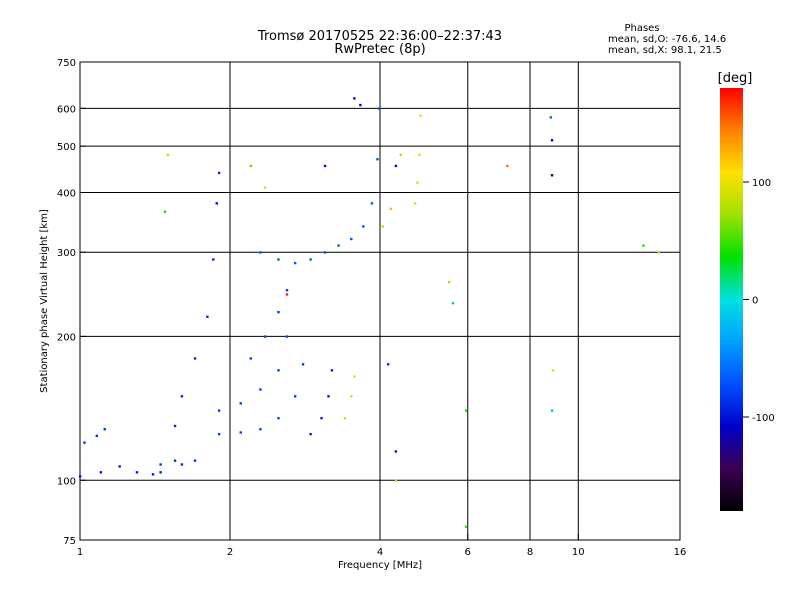 This screenshot has width=800, height=600. Describe the element at coordinates (380, 552) in the screenshot. I see `x-tick-label: 4` at that location.